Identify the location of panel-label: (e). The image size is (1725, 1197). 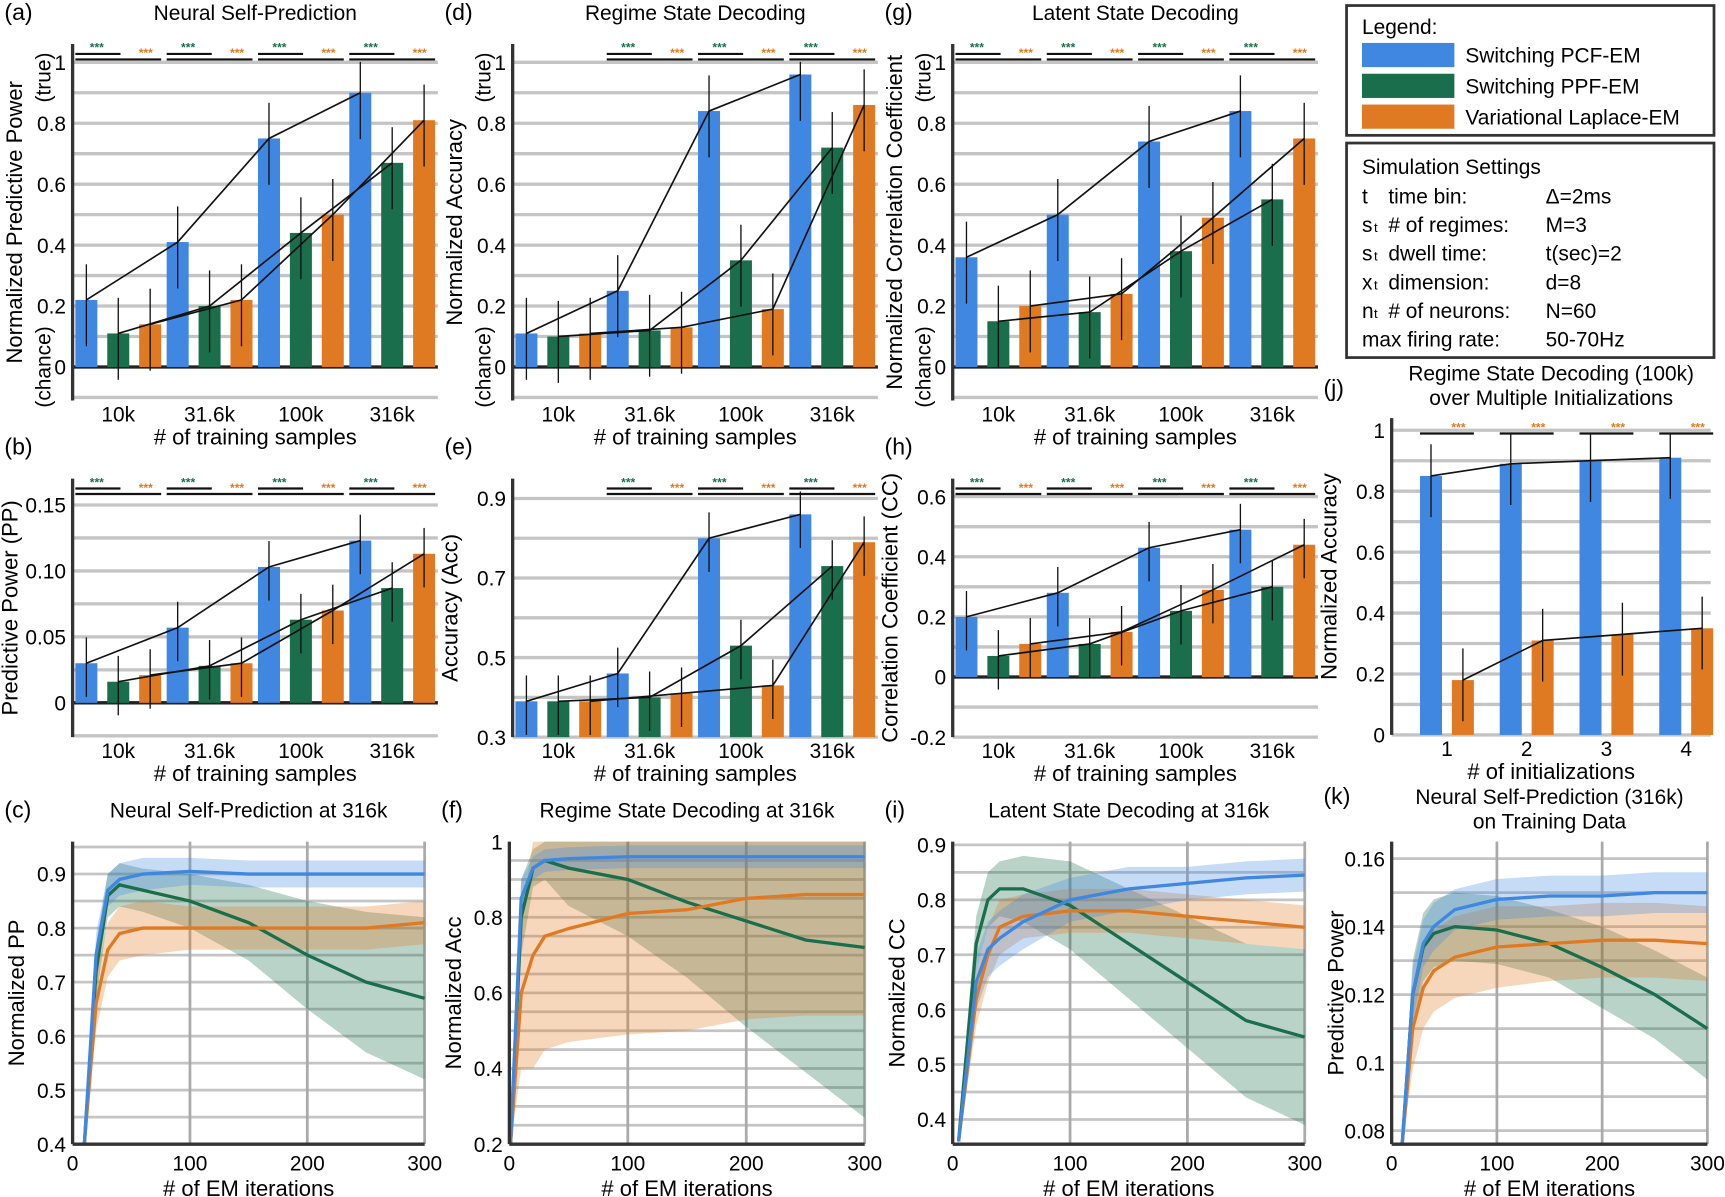
(458, 446).